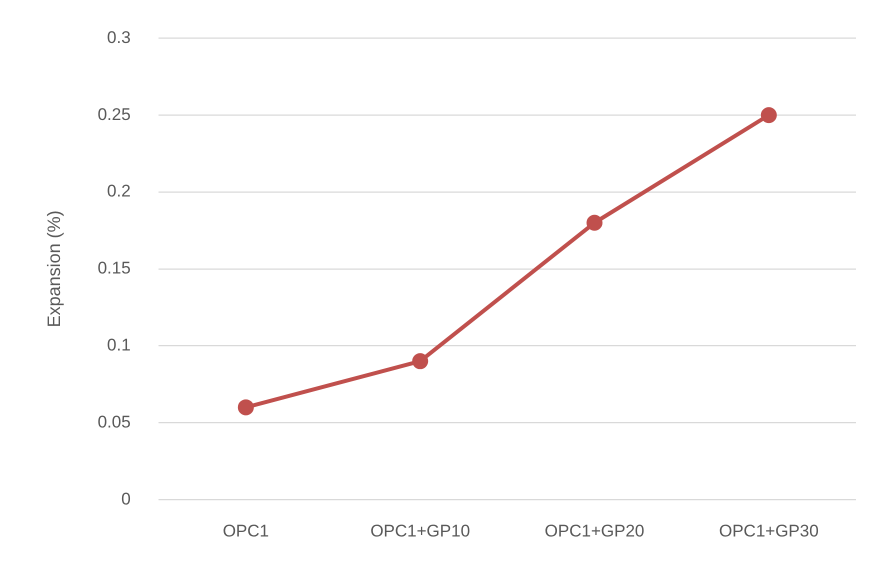 This screenshot has height=586, width=874. I want to click on y-tick-label: 0.25, so click(114, 114).